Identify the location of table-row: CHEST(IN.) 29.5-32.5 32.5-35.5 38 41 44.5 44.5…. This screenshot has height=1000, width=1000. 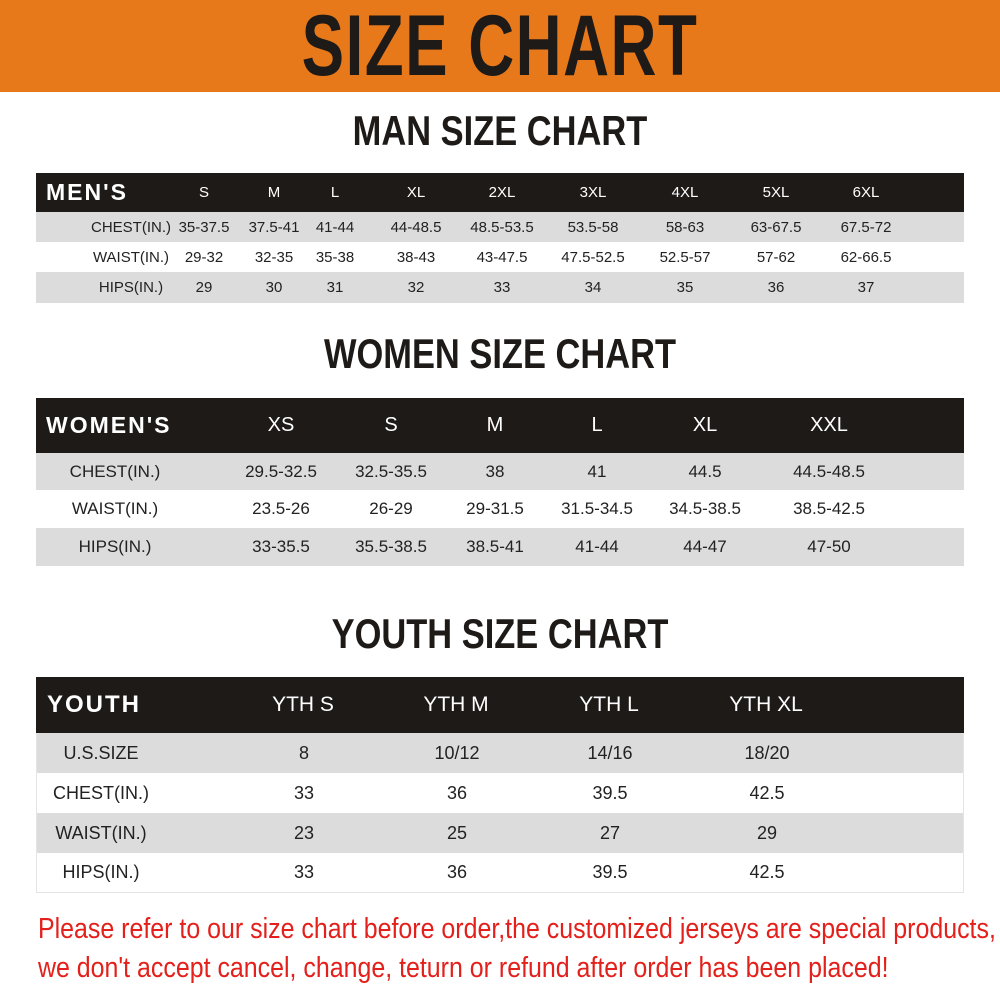
(500, 471).